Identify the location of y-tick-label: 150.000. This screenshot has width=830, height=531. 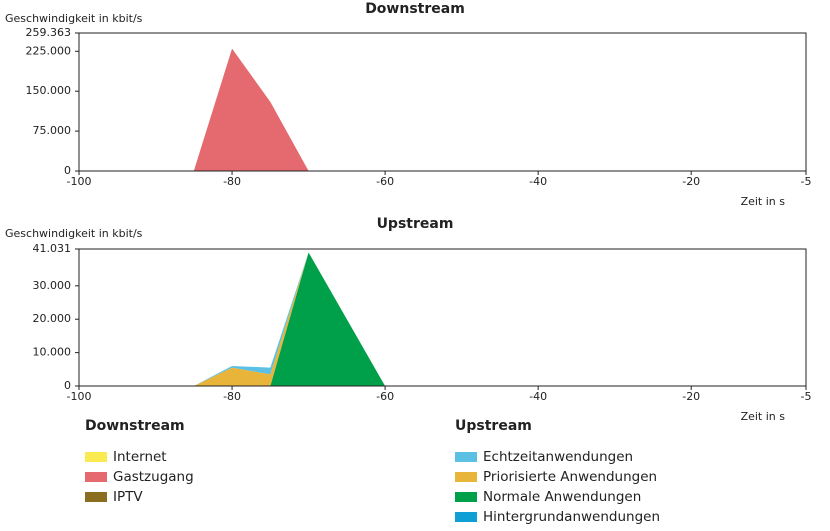
(49, 90).